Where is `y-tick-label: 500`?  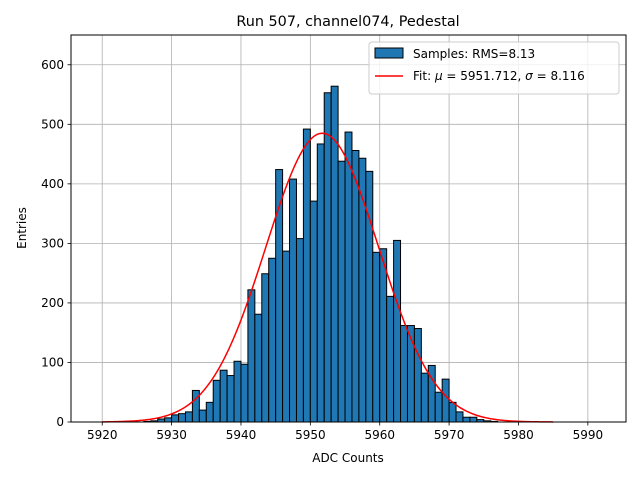 y-tick-label: 500 is located at coordinates (52, 125).